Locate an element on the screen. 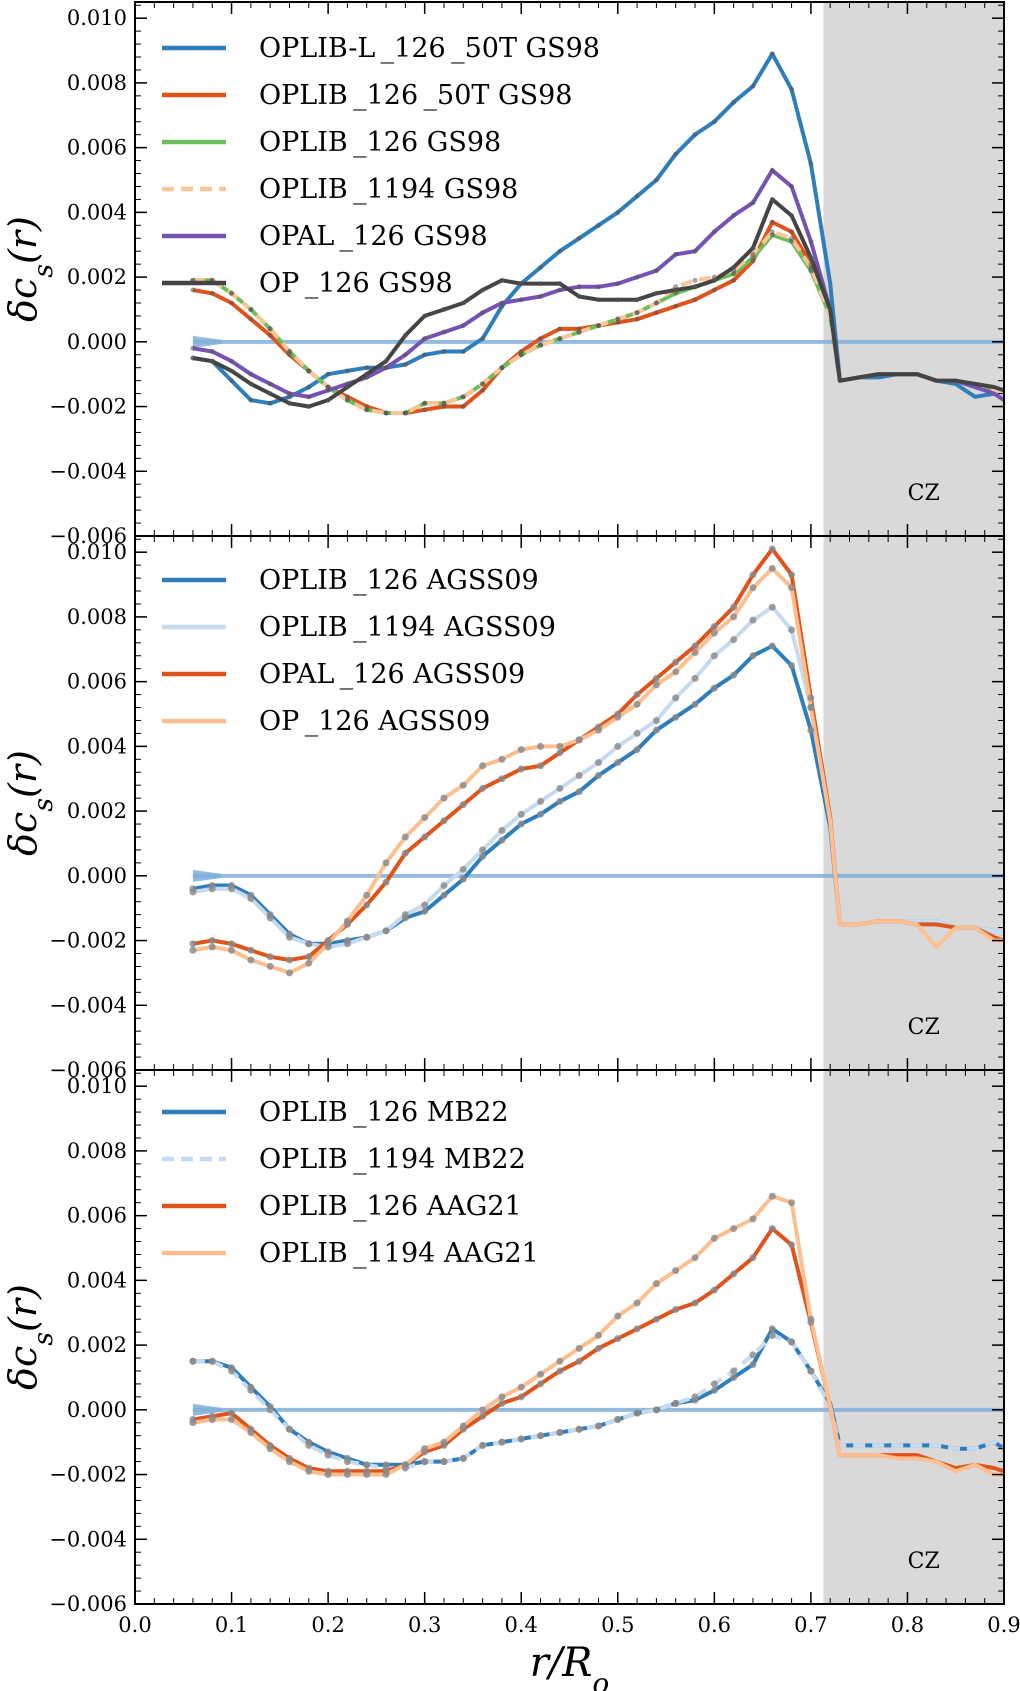 Image resolution: width=1020 pixels, height=1691 pixels. x-tick-label: 0.7 is located at coordinates (810, 1625).